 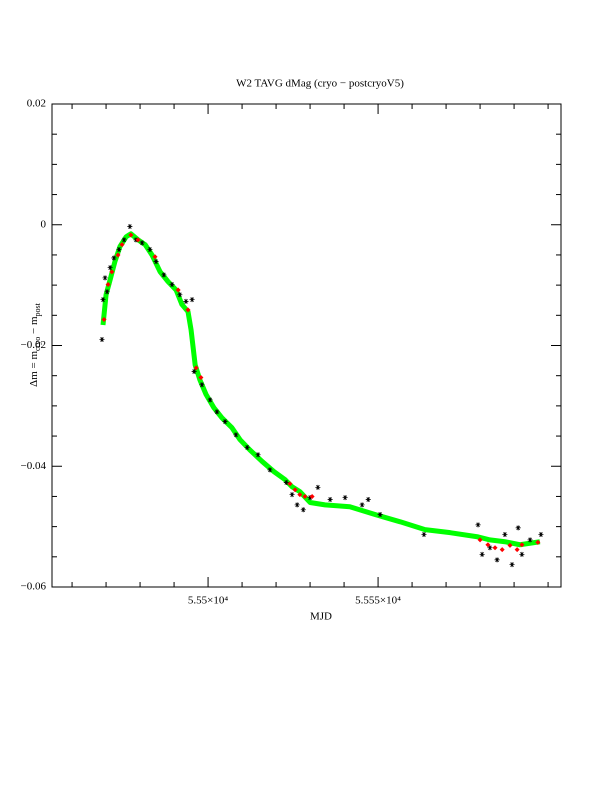 I want to click on y-label-part: − m, so click(x=34, y=326).